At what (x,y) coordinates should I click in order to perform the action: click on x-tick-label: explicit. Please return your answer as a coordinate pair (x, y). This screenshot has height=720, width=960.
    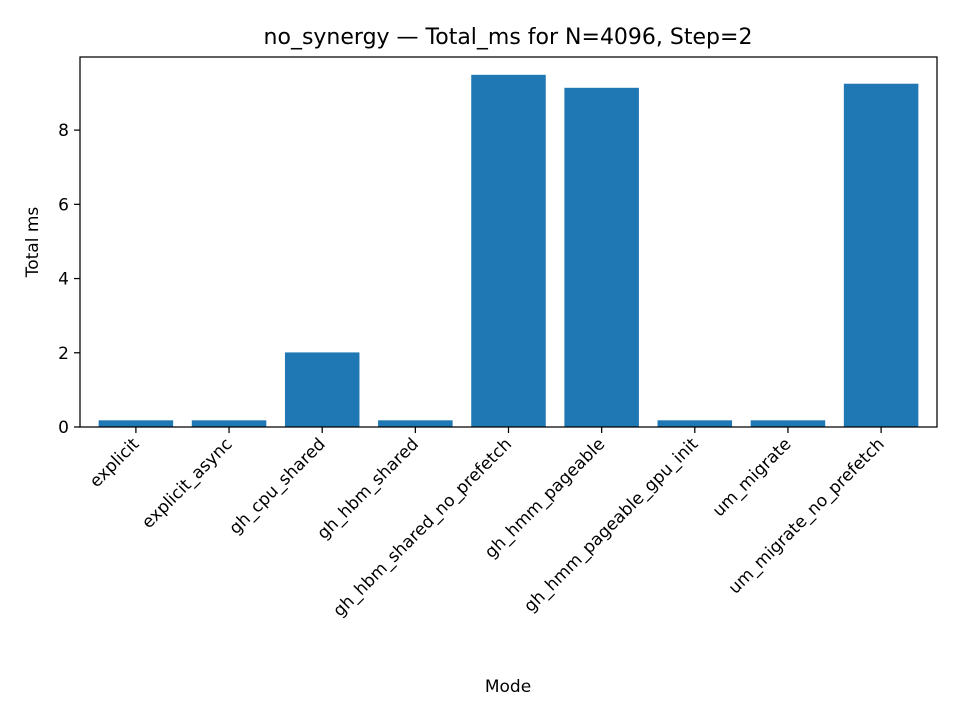
    Looking at the image, I should click on (115, 463).